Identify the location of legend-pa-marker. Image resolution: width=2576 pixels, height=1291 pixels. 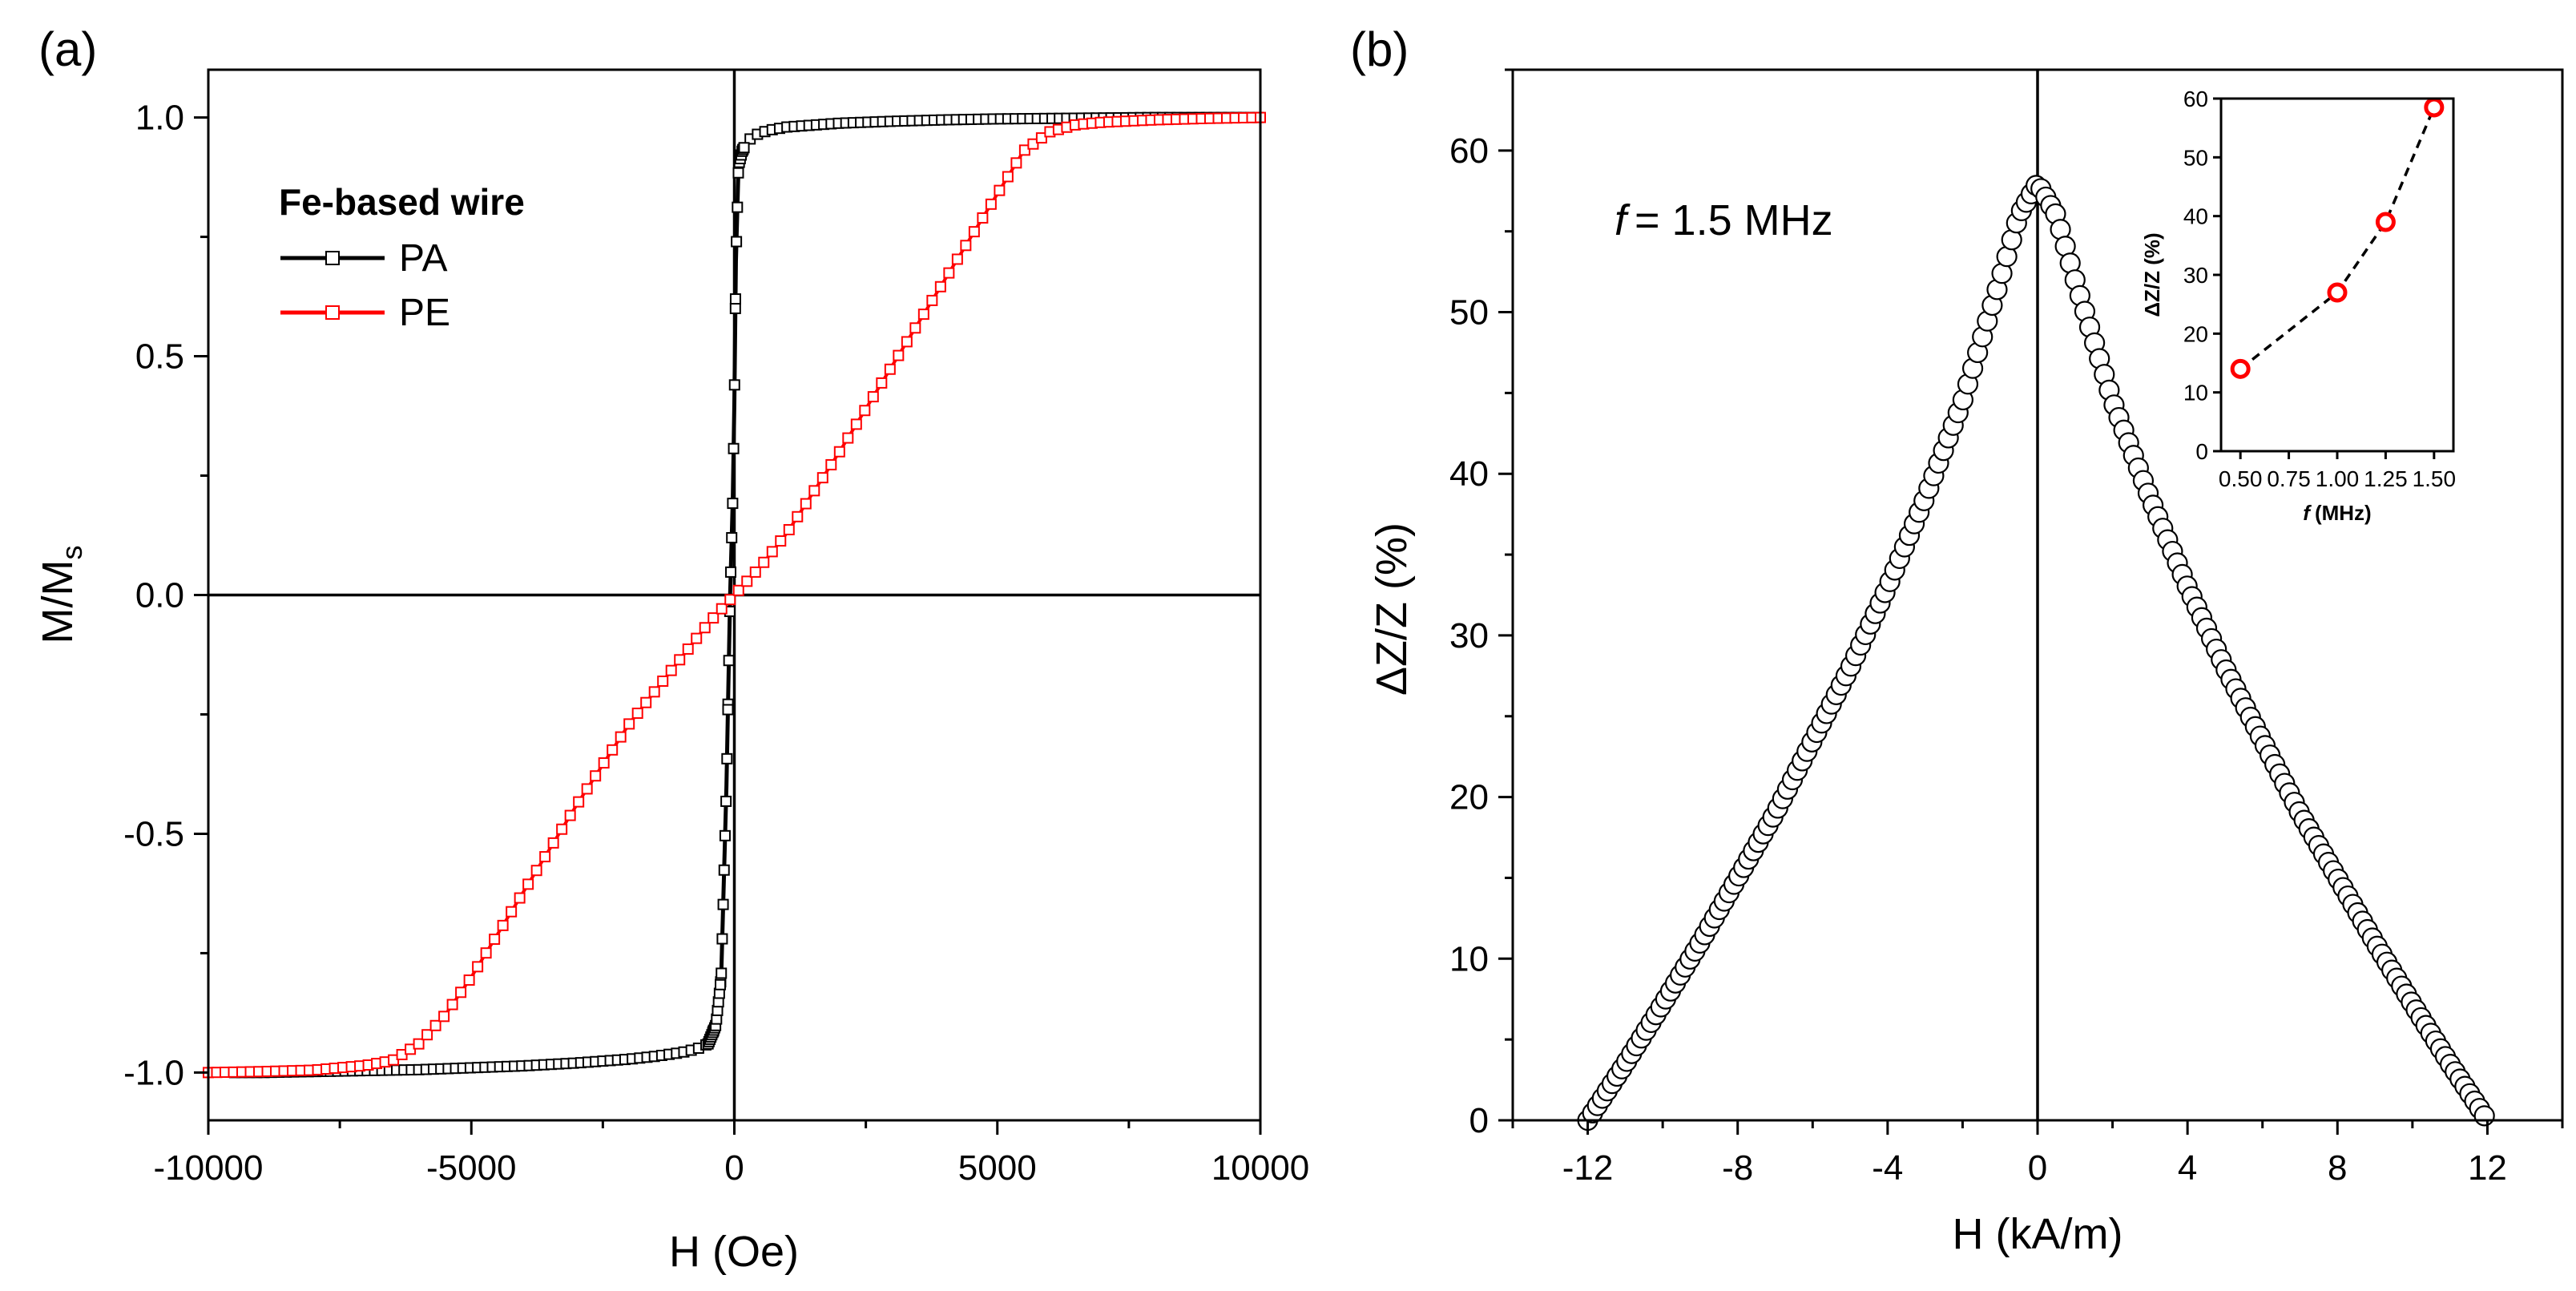
(332, 258).